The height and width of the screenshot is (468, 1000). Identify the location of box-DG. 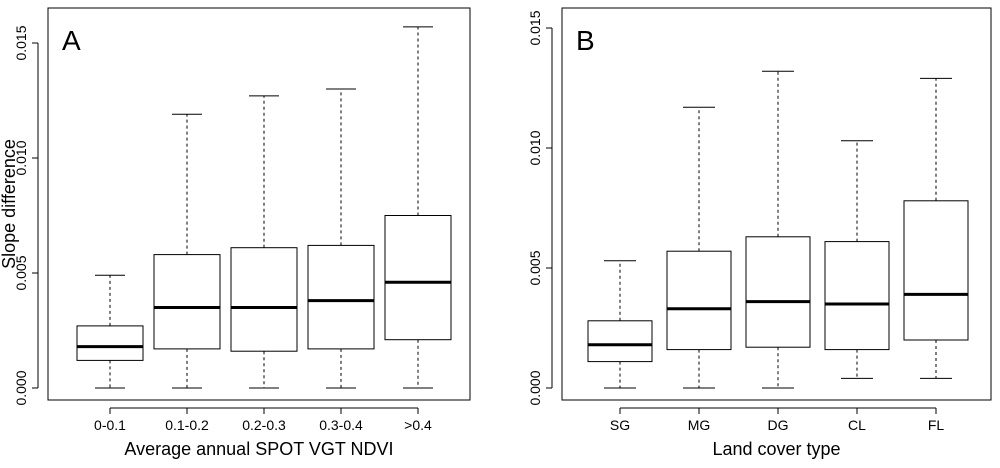
(778, 229).